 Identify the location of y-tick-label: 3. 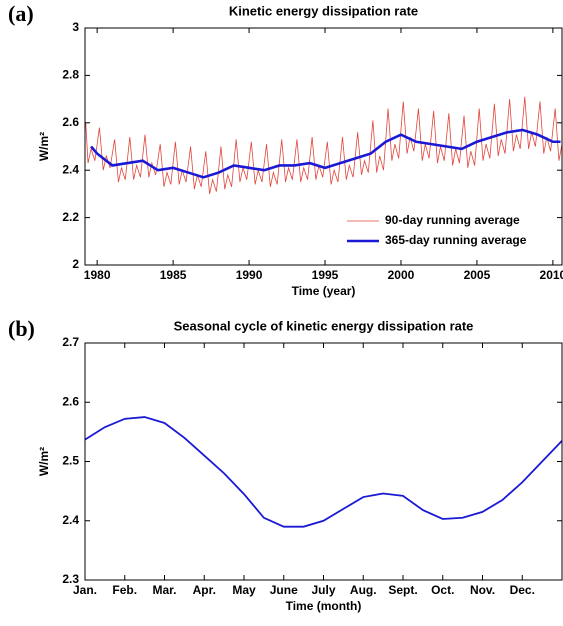
(75, 27).